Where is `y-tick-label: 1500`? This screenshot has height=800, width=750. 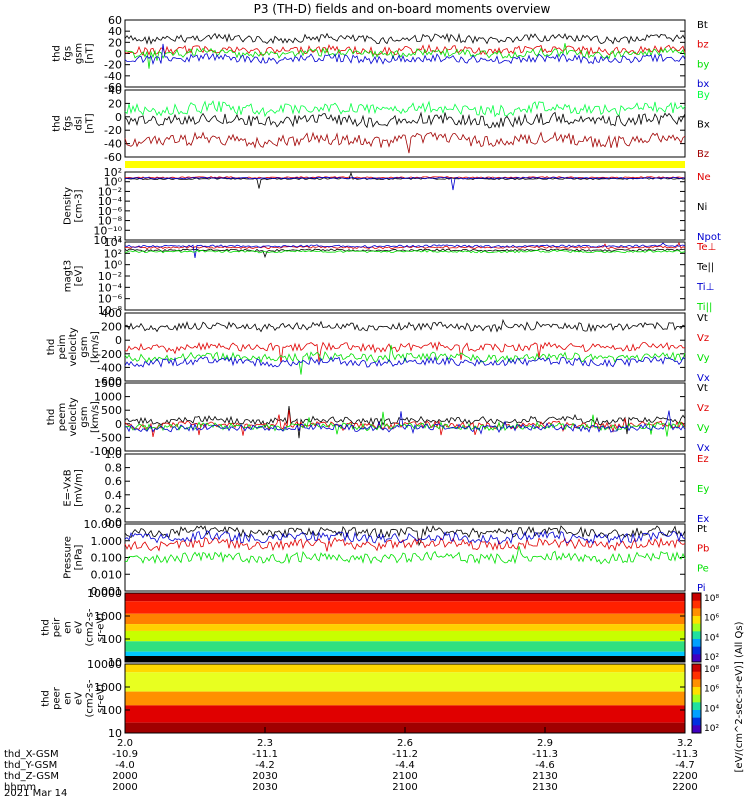 y-tick-label: 1500 is located at coordinates (108, 383).